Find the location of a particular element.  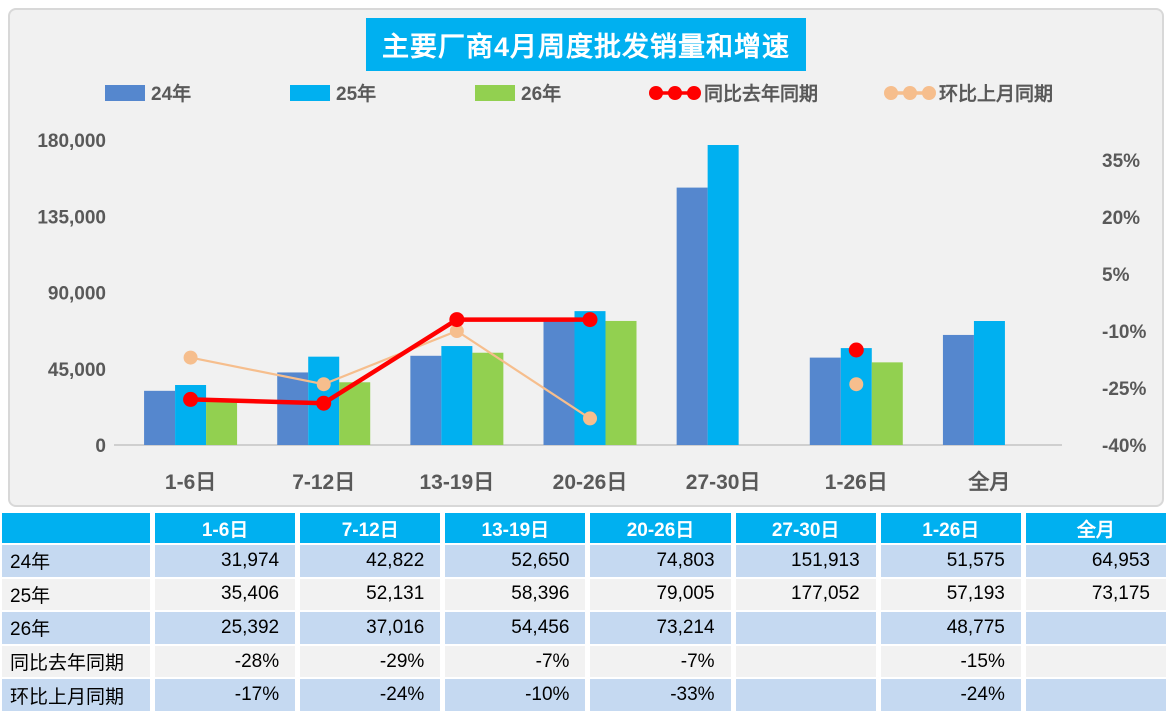

left-axis-tick: 0 is located at coordinates (100, 446).